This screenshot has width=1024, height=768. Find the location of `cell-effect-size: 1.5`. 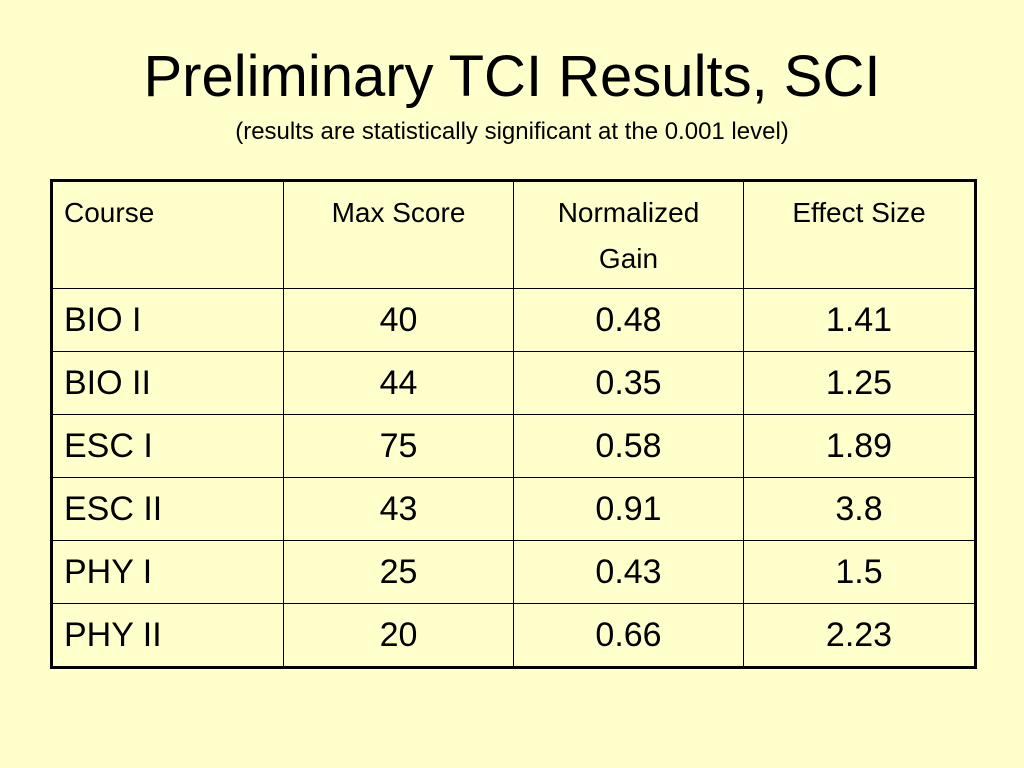

cell-effect-size: 1.5 is located at coordinates (859, 572).